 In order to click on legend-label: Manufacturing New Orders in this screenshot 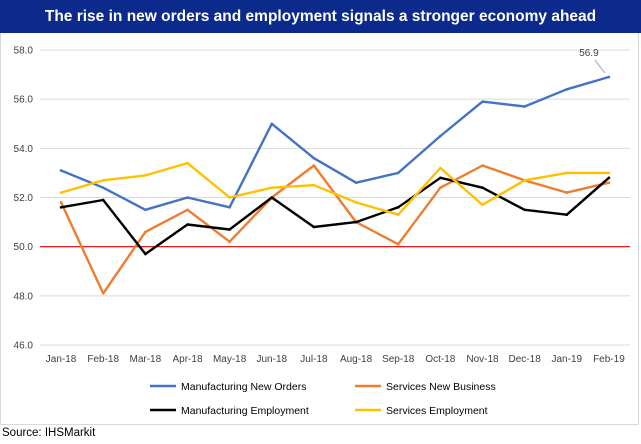, I will do `click(243, 387)`.